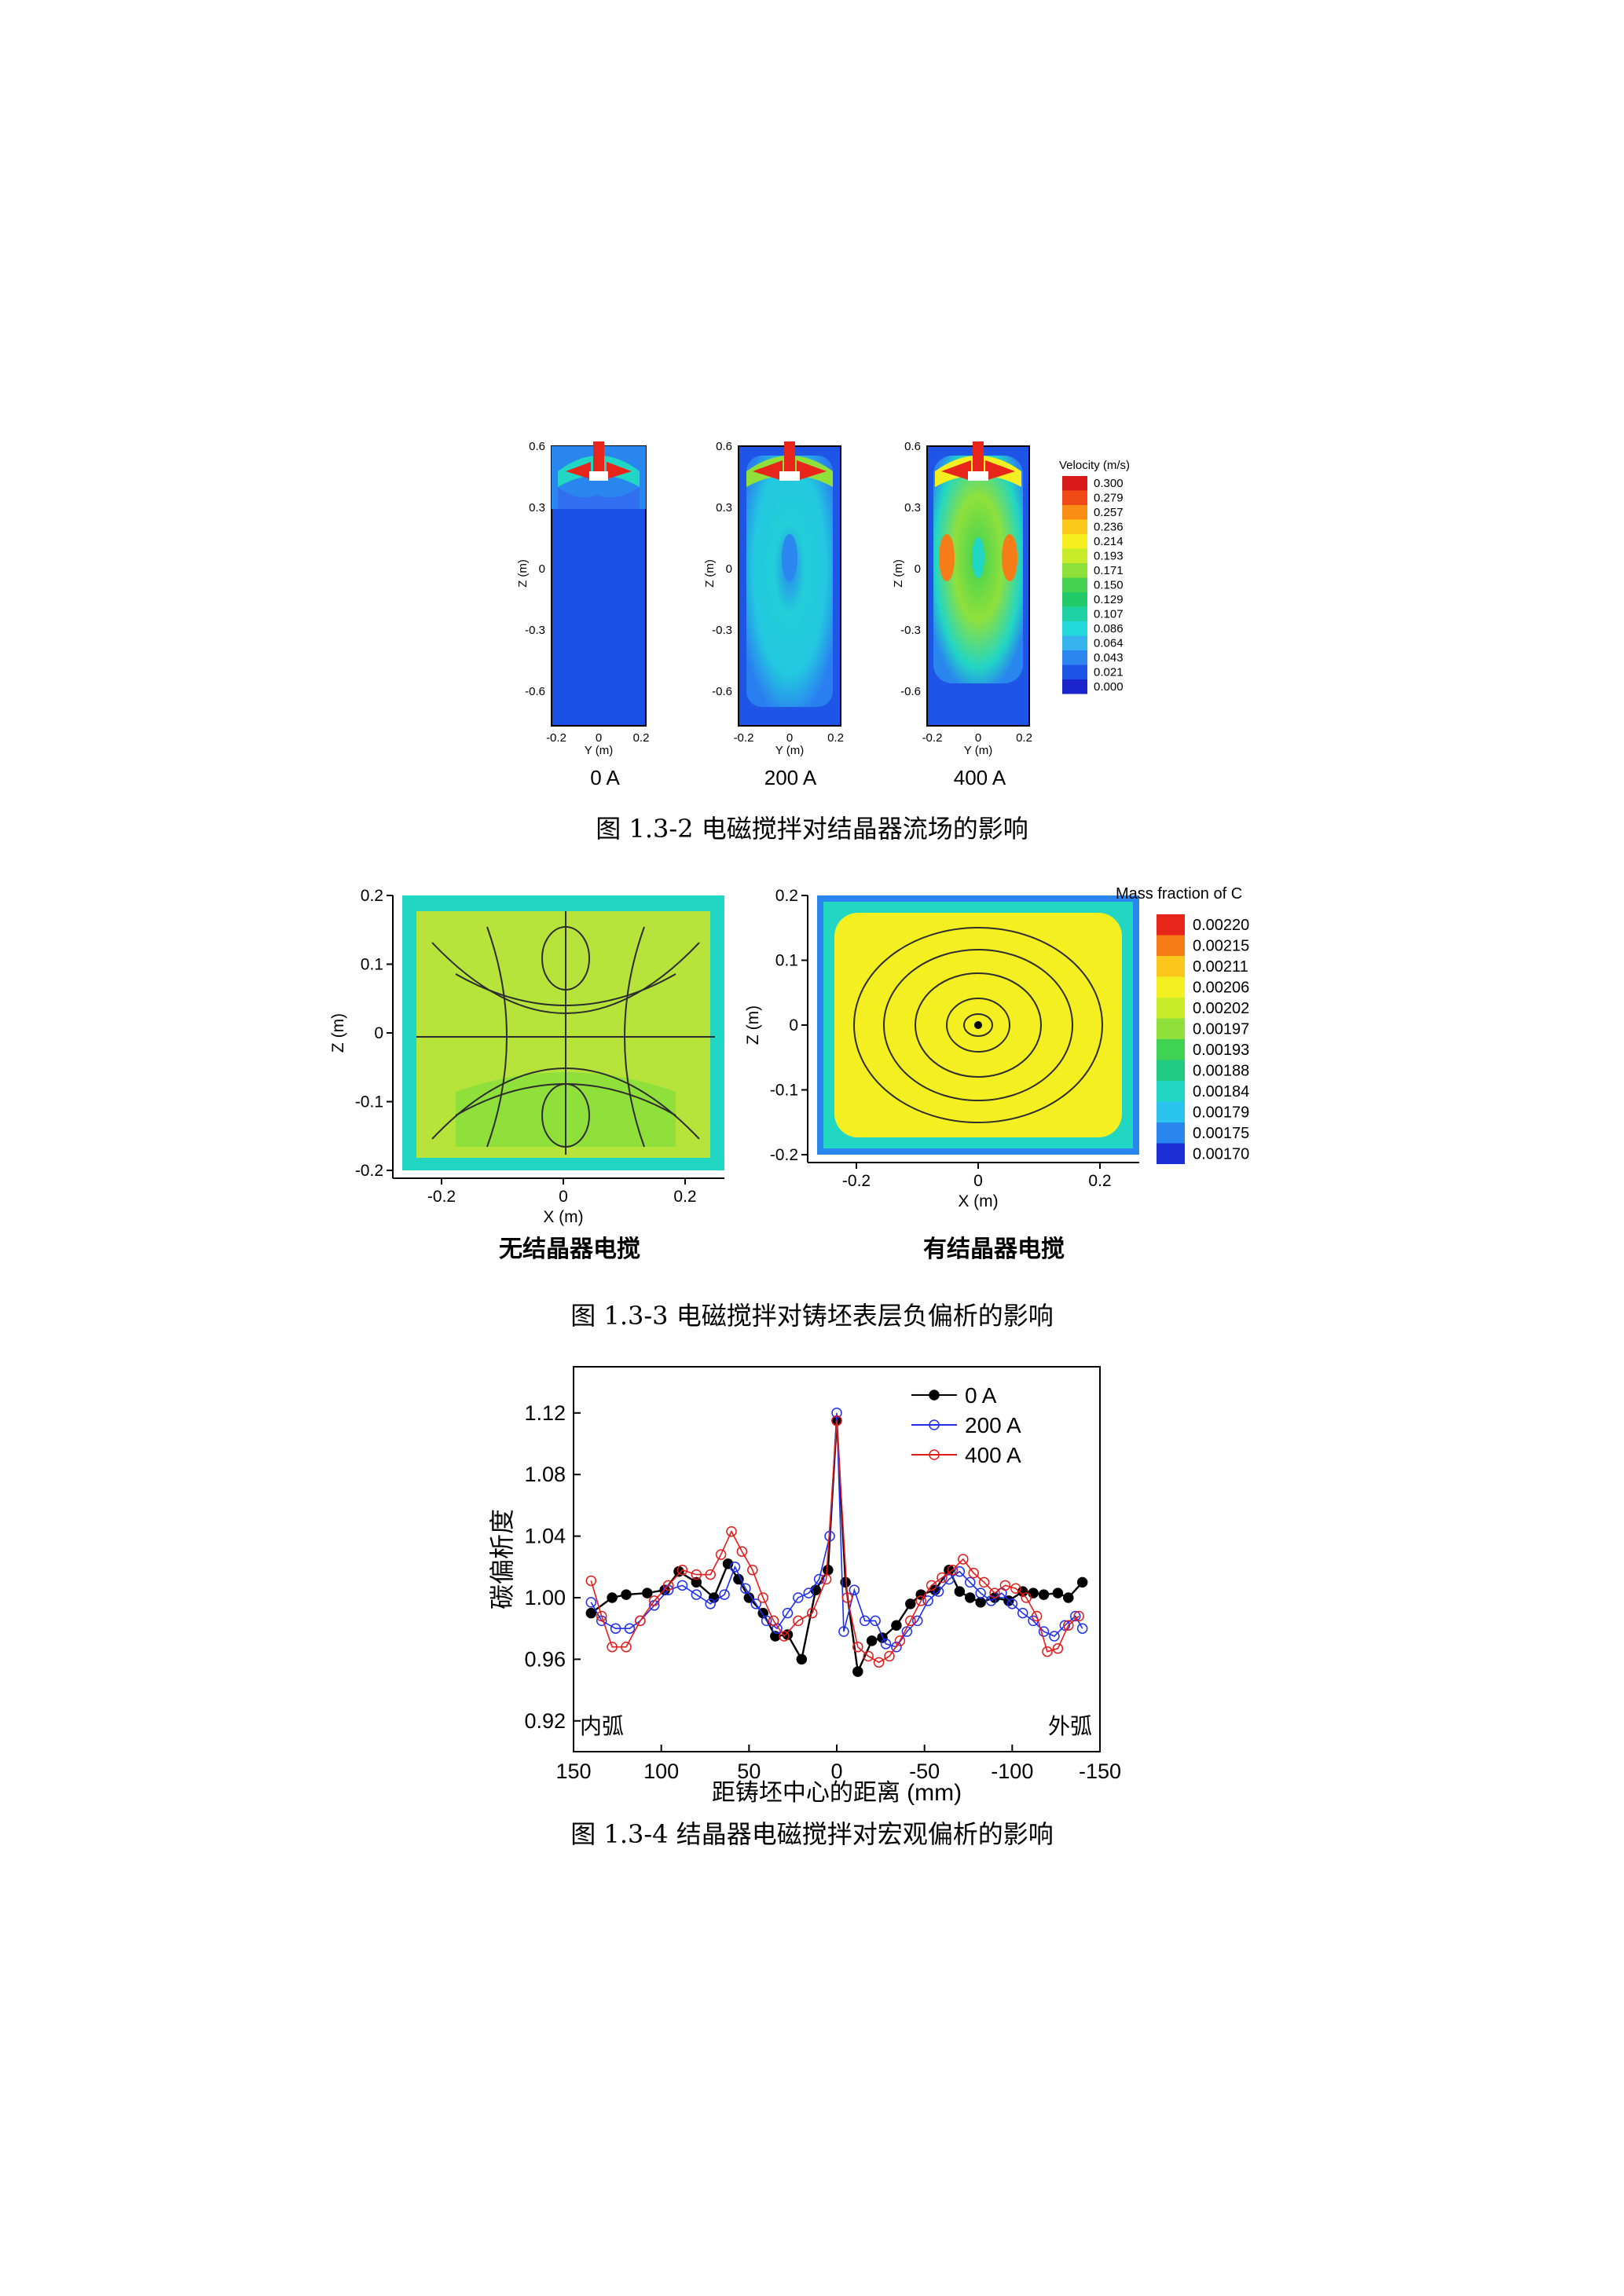 The width and height of the screenshot is (1624, 2296). I want to click on y-tick-label: 1.08, so click(545, 1474).